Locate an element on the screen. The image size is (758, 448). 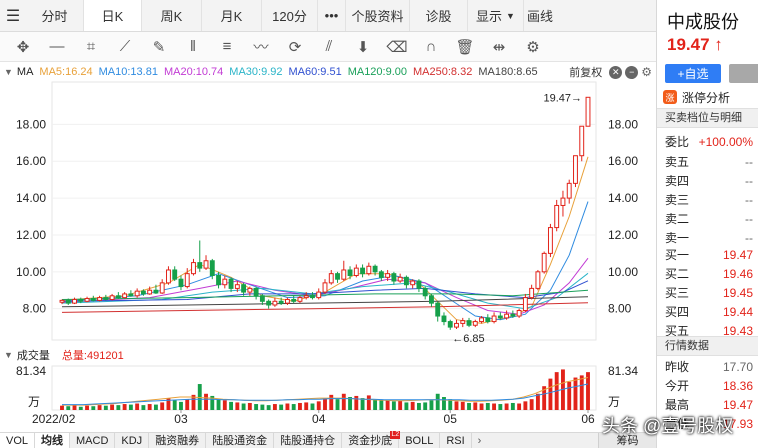
bid-row: 买三 19.45 is located at coordinates (707, 293).